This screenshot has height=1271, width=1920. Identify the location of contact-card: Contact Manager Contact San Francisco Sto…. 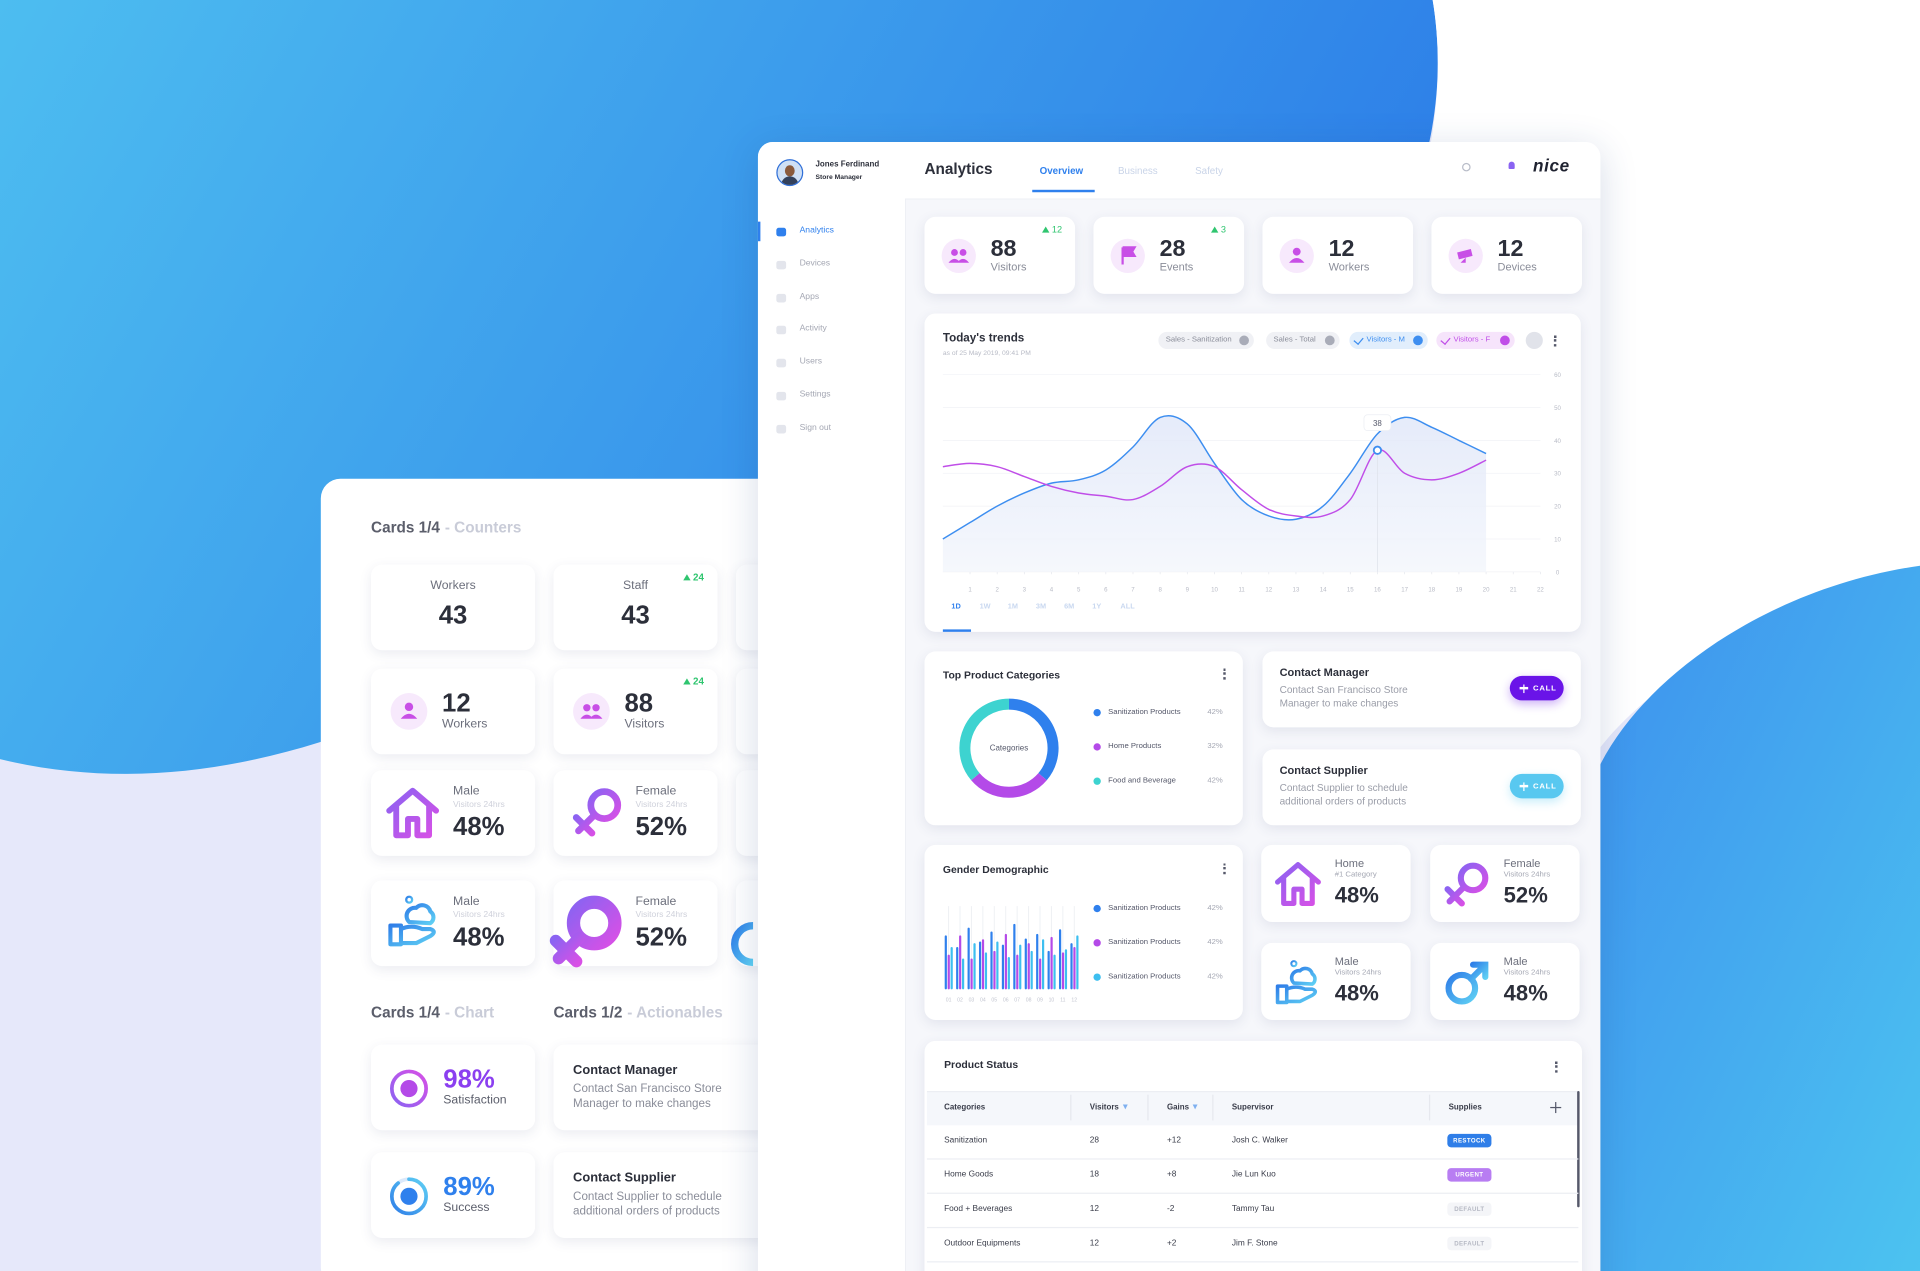
(1421, 689).